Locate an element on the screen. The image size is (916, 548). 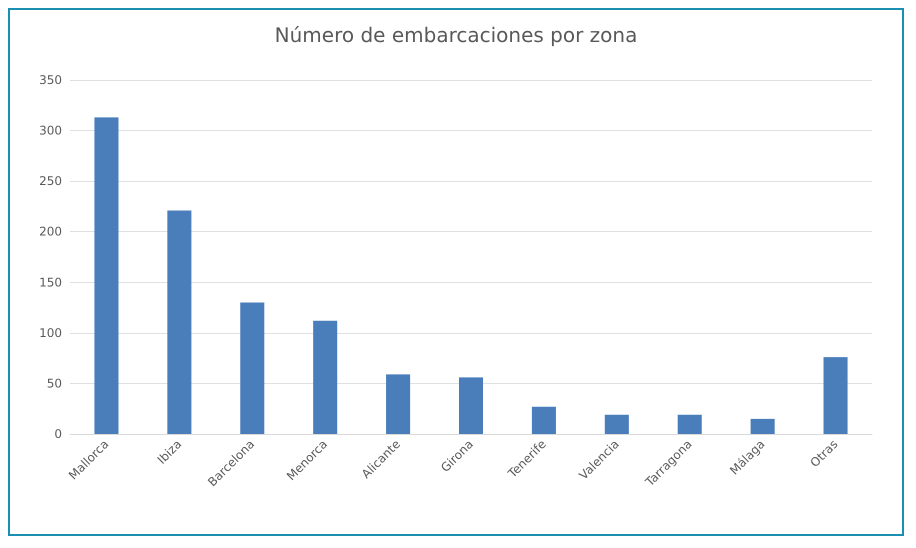
y-tick-label: 150 is located at coordinates (50, 282).